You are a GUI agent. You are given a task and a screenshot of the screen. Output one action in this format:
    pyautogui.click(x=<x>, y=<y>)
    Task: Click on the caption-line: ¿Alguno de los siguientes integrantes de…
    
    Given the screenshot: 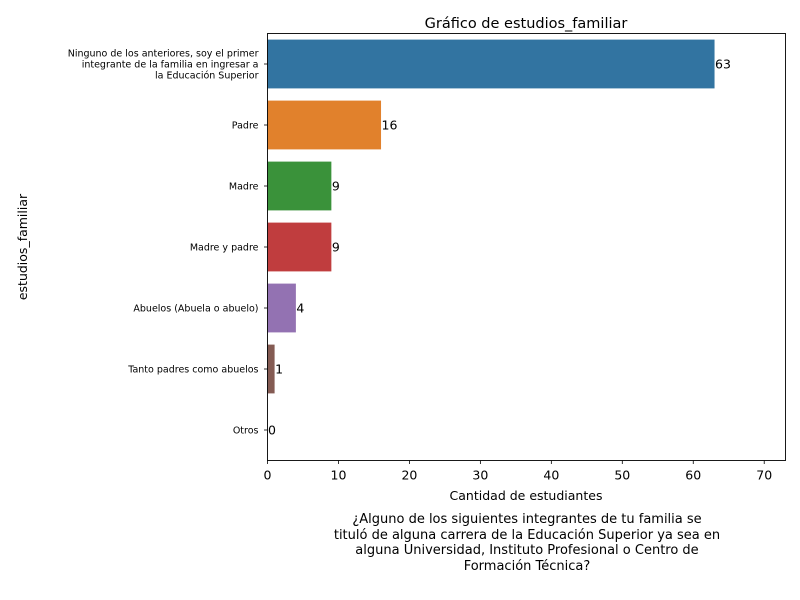 What is the action you would take?
    pyautogui.click(x=527, y=519)
    